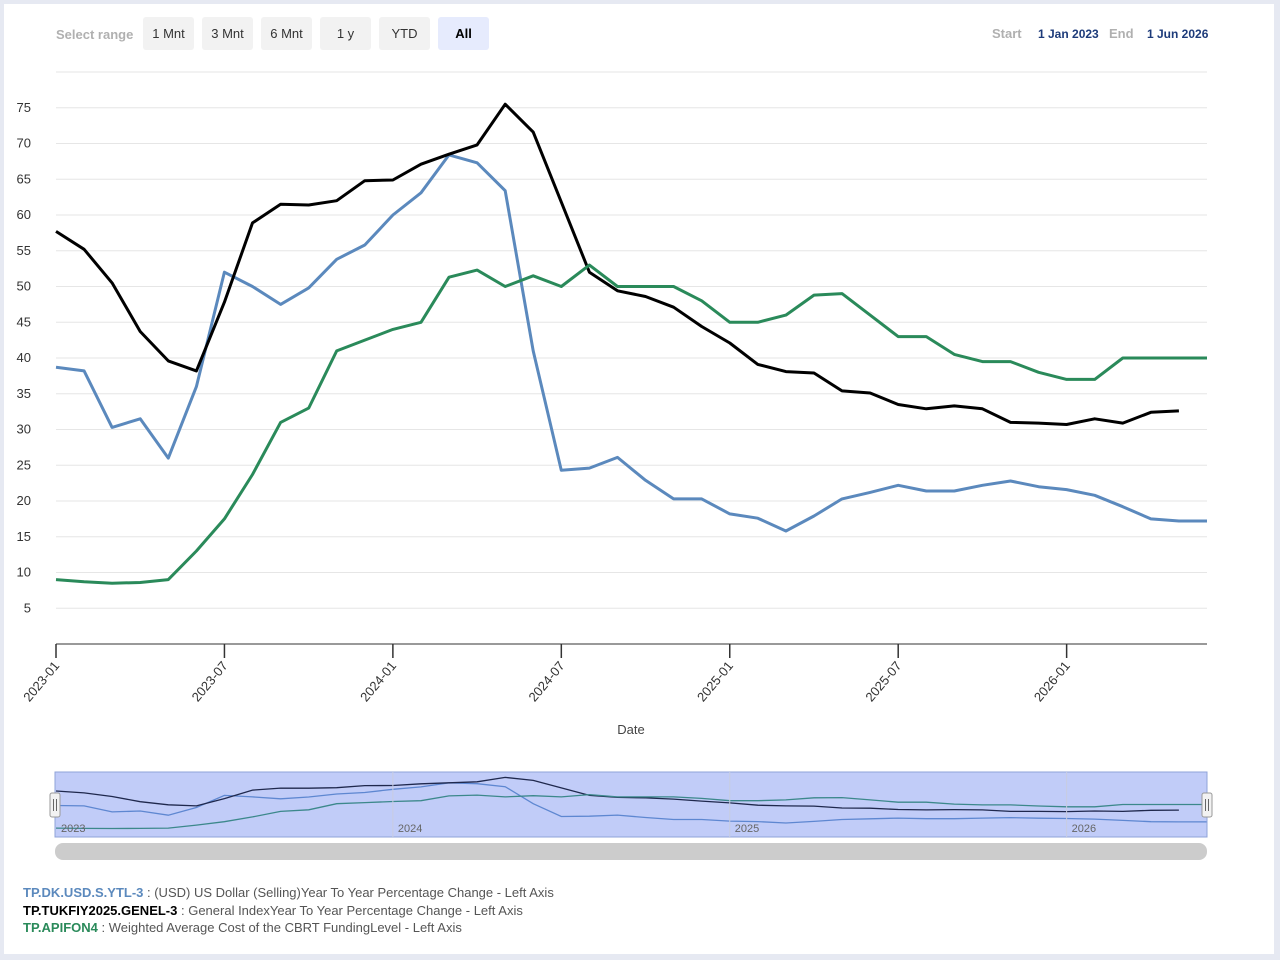 This screenshot has width=1280, height=960. What do you see at coordinates (55, 805) in the screenshot?
I see `navigator-left-handle` at bounding box center [55, 805].